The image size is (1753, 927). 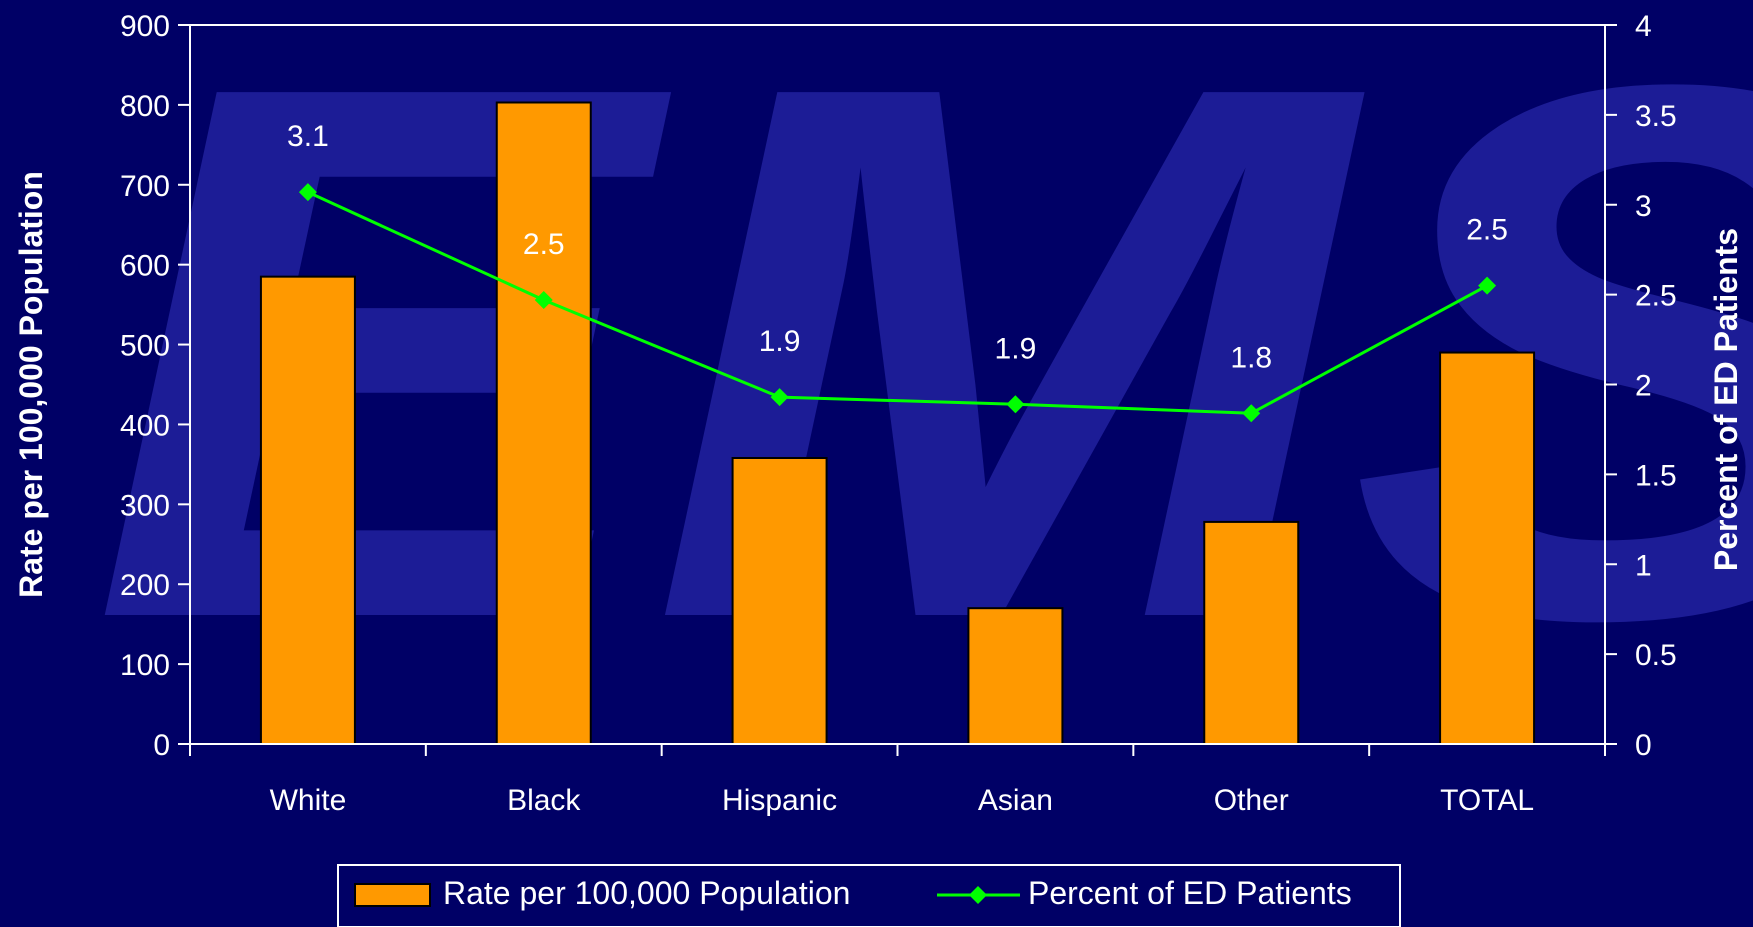 I want to click on right-tick-label: 2.5, so click(x=1656, y=296).